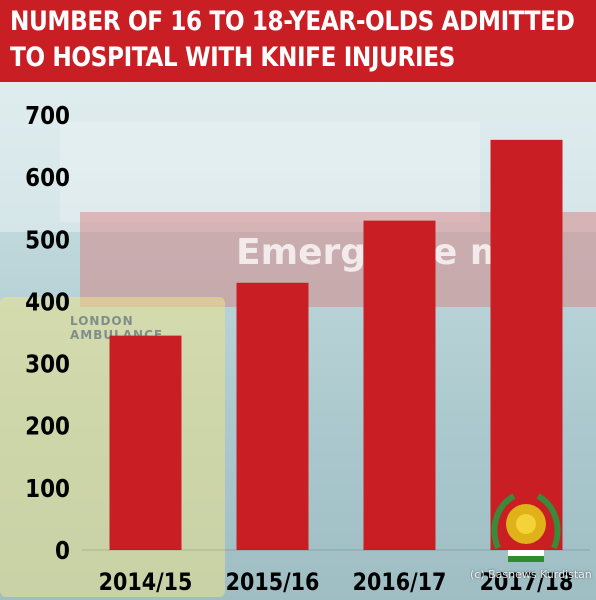 The width and height of the screenshot is (596, 600). What do you see at coordinates (526, 526) in the screenshot?
I see `kurdistan-emblem-logo` at bounding box center [526, 526].